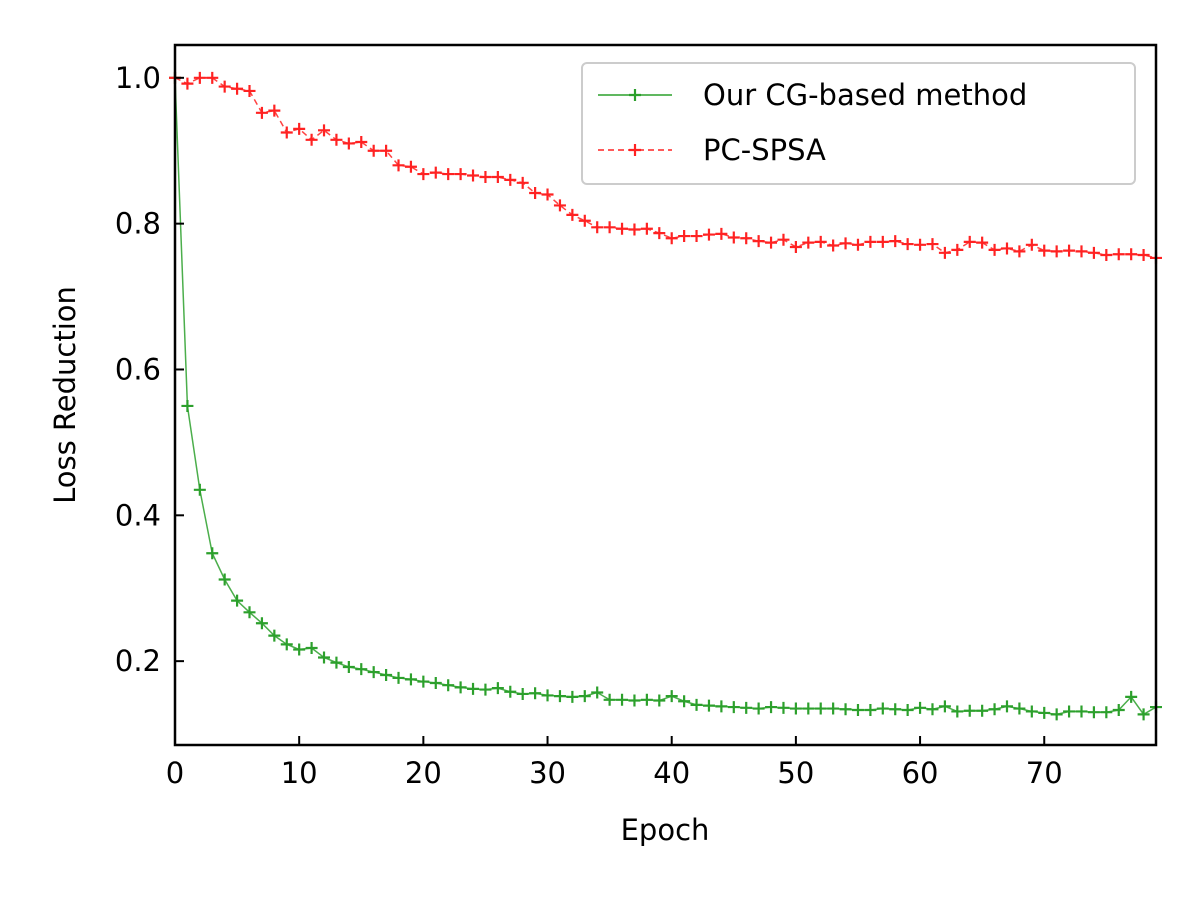 The width and height of the screenshot is (1200, 900). I want to click on legend-label-pc-spsa: PC-SPSA, so click(764, 150).